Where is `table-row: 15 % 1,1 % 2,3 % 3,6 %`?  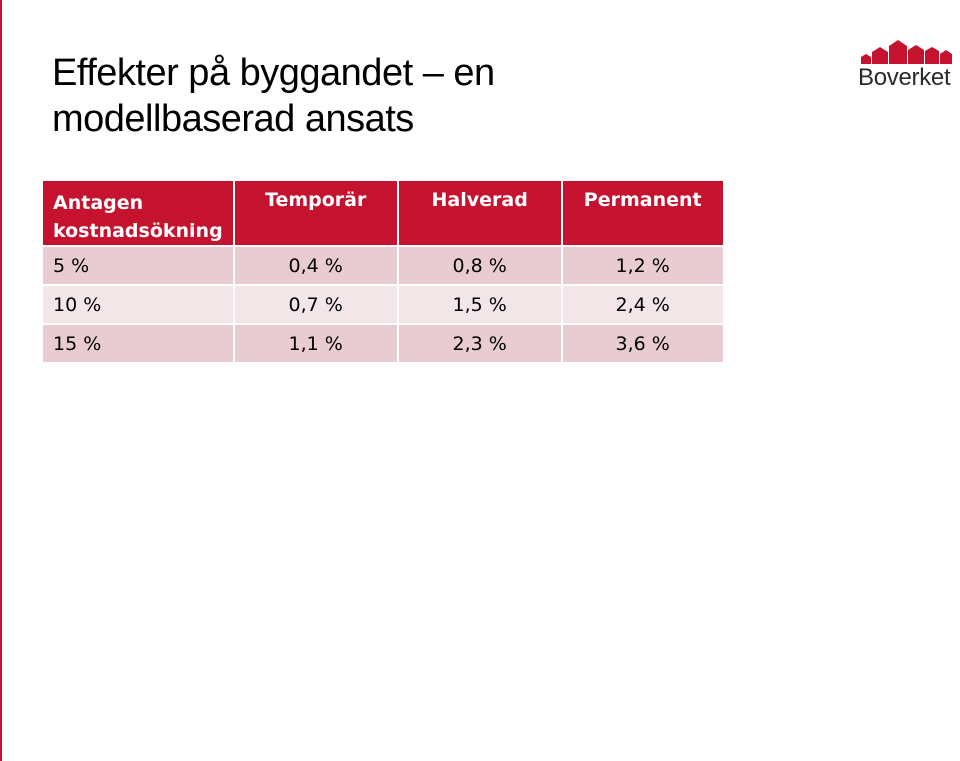 table-row: 15 % 1,1 % 2,3 % 3,6 % is located at coordinates (383, 343).